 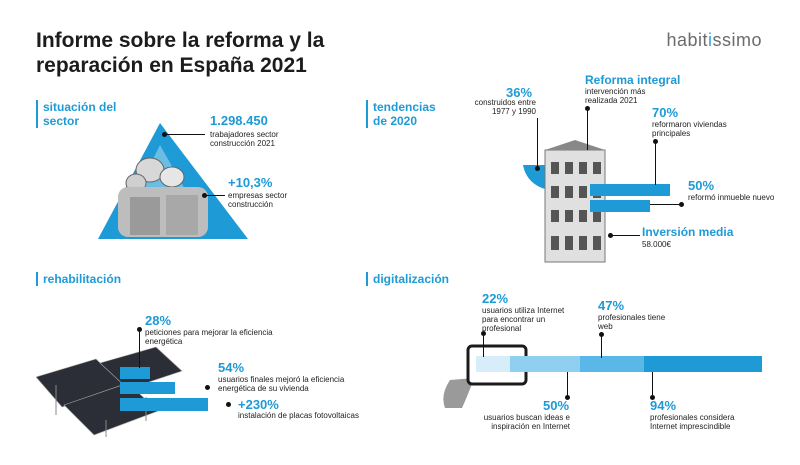 I want to click on bar-70-percent, so click(x=630, y=190).